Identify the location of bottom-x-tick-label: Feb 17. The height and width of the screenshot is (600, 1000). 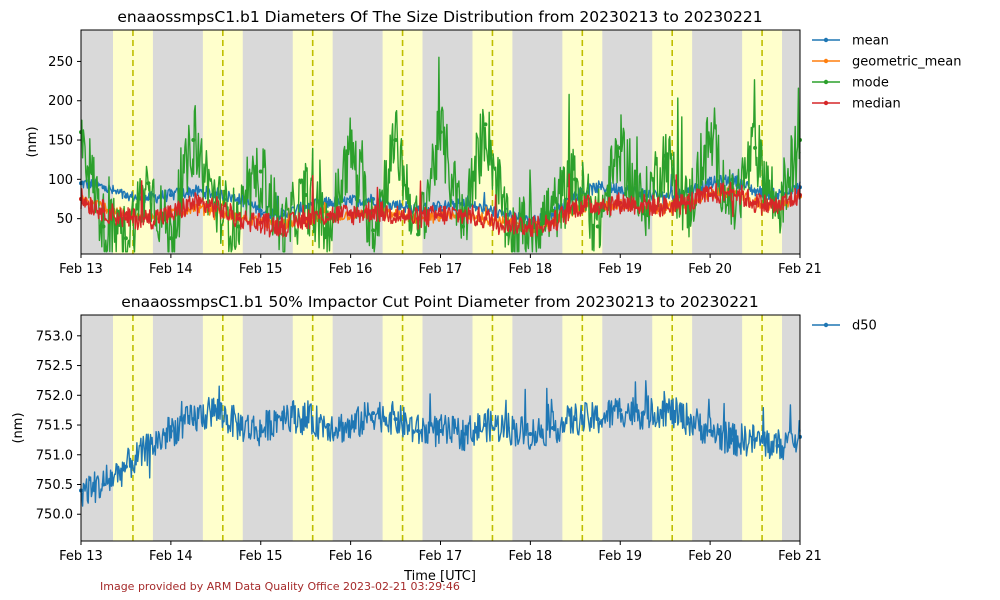
(441, 556).